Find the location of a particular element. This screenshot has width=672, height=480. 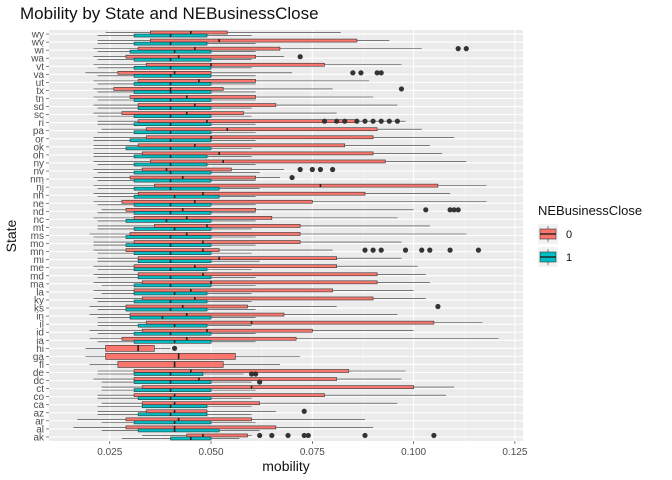

box-series1-ms is located at coordinates (174, 237).